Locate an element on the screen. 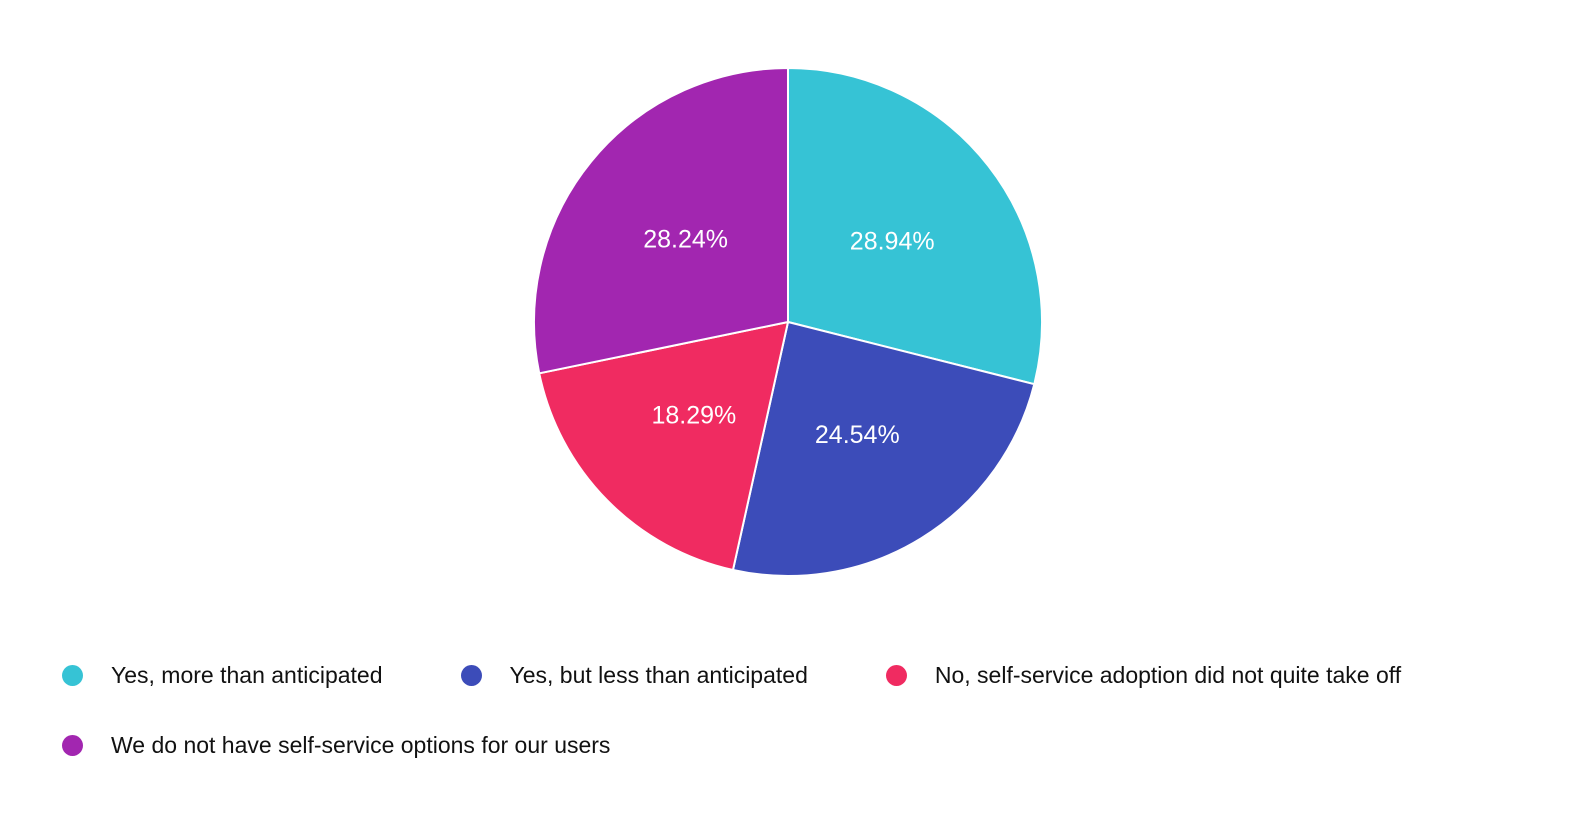 The height and width of the screenshot is (815, 1576). legend-item-0: Yes, more than anticipated is located at coordinates (222, 675).